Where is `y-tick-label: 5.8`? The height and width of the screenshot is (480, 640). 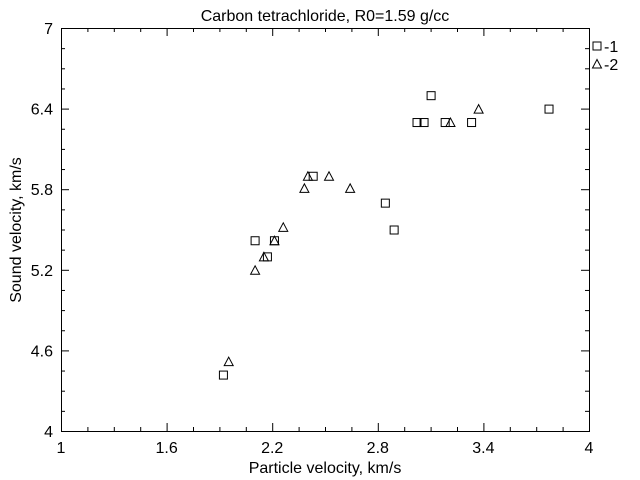 y-tick-label: 5.8 is located at coordinates (42, 190).